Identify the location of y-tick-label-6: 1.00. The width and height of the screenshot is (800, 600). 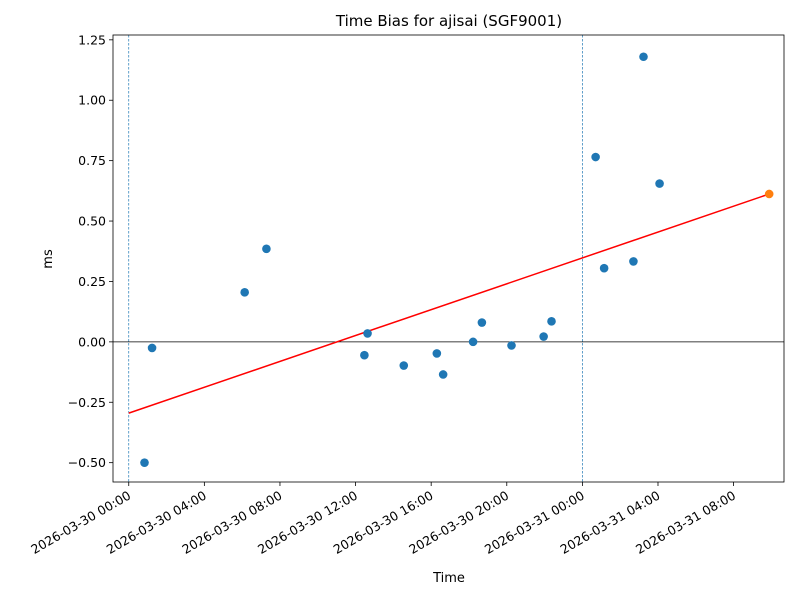
(92, 100).